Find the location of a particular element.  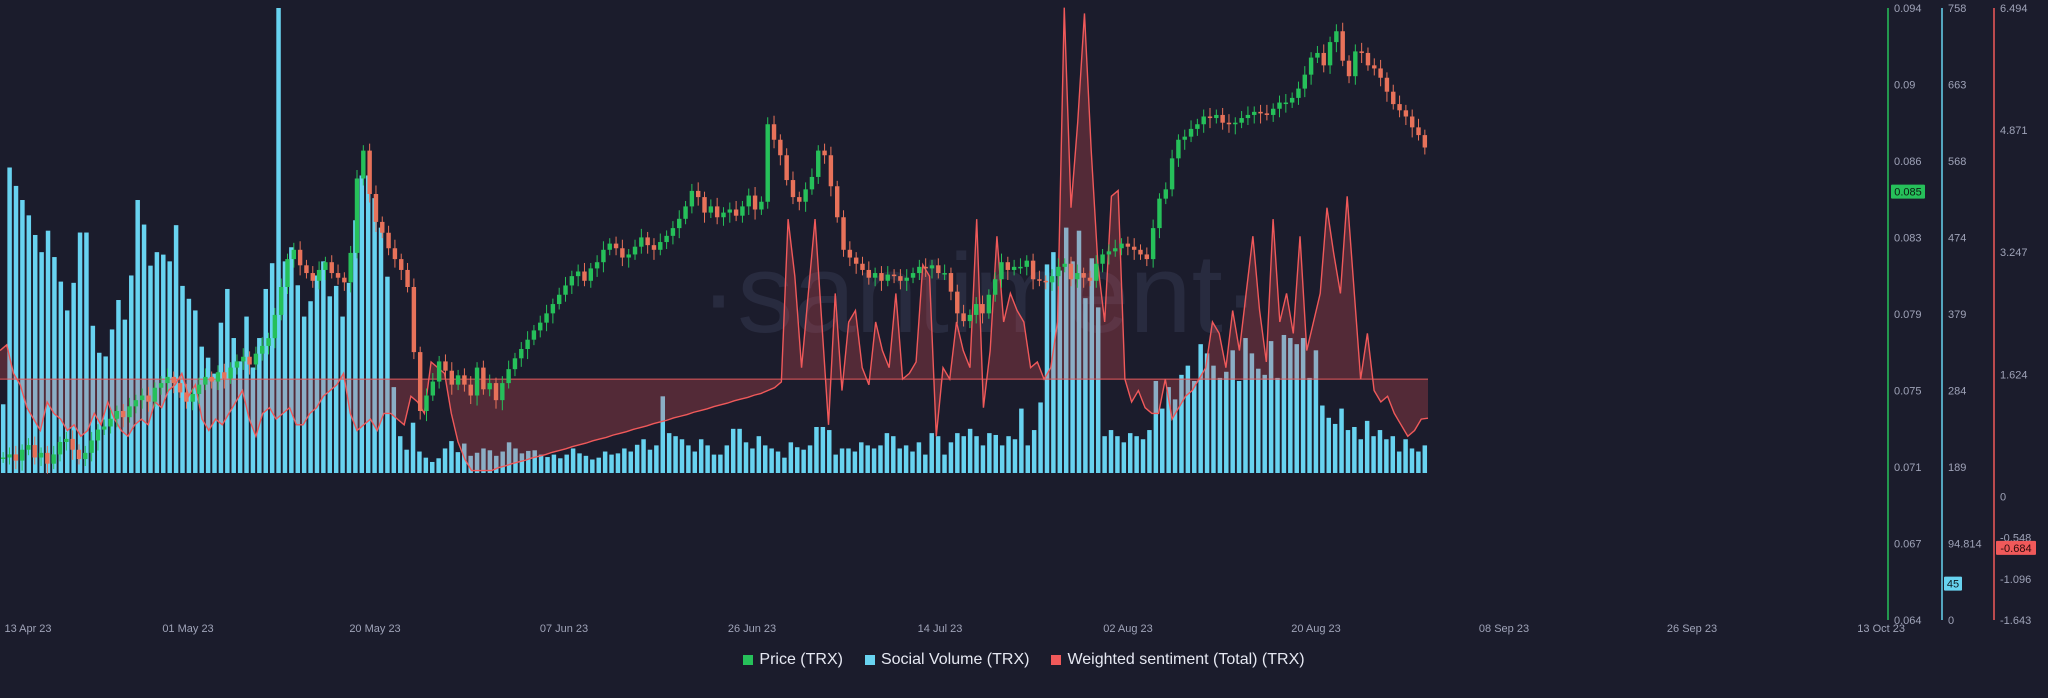

x-tick-label: 13 Apr 23 is located at coordinates (27, 629).